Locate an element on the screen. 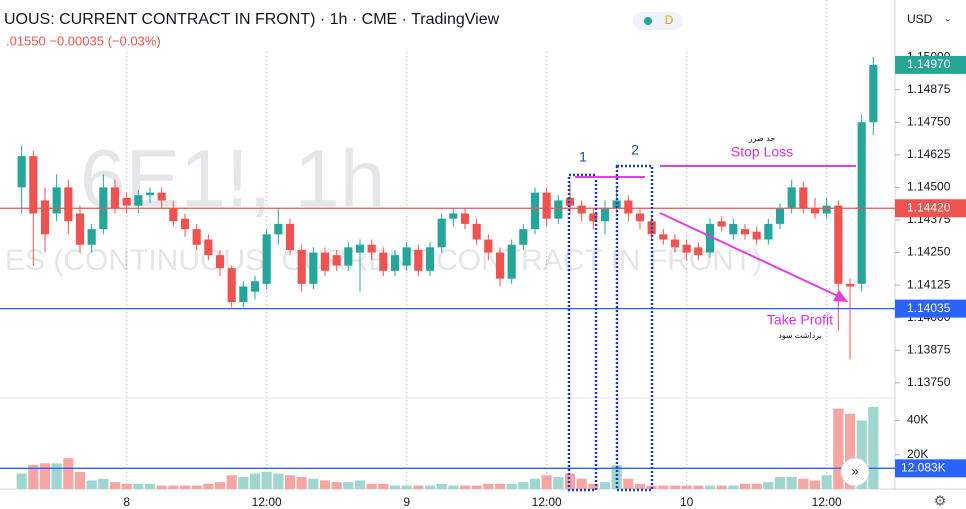 The height and width of the screenshot is (509, 966). change: .01550 −0.00035 (−0.03%) is located at coordinates (83, 40).